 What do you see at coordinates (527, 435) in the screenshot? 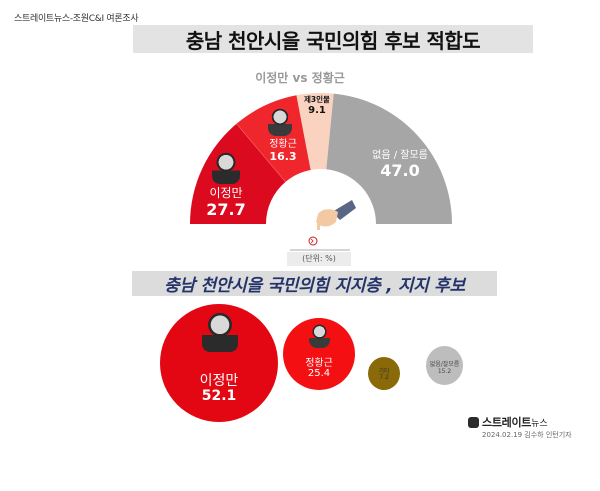
I see `byline: 2024.02.19 김수하 인턴기자` at bounding box center [527, 435].